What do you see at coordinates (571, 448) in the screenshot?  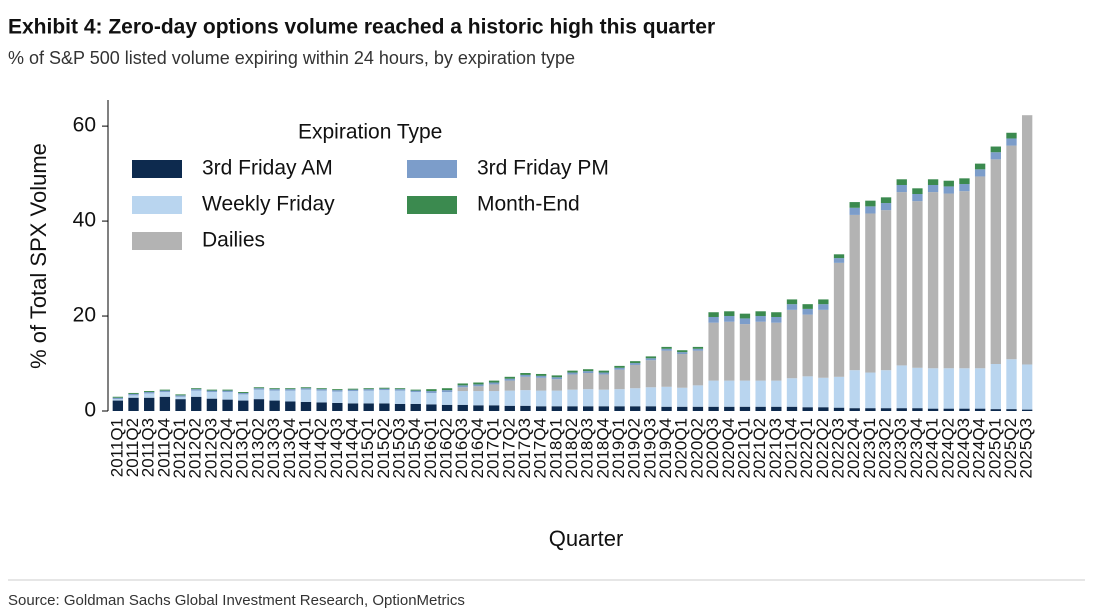 I see `x-tick-label: 2018Q2` at bounding box center [571, 448].